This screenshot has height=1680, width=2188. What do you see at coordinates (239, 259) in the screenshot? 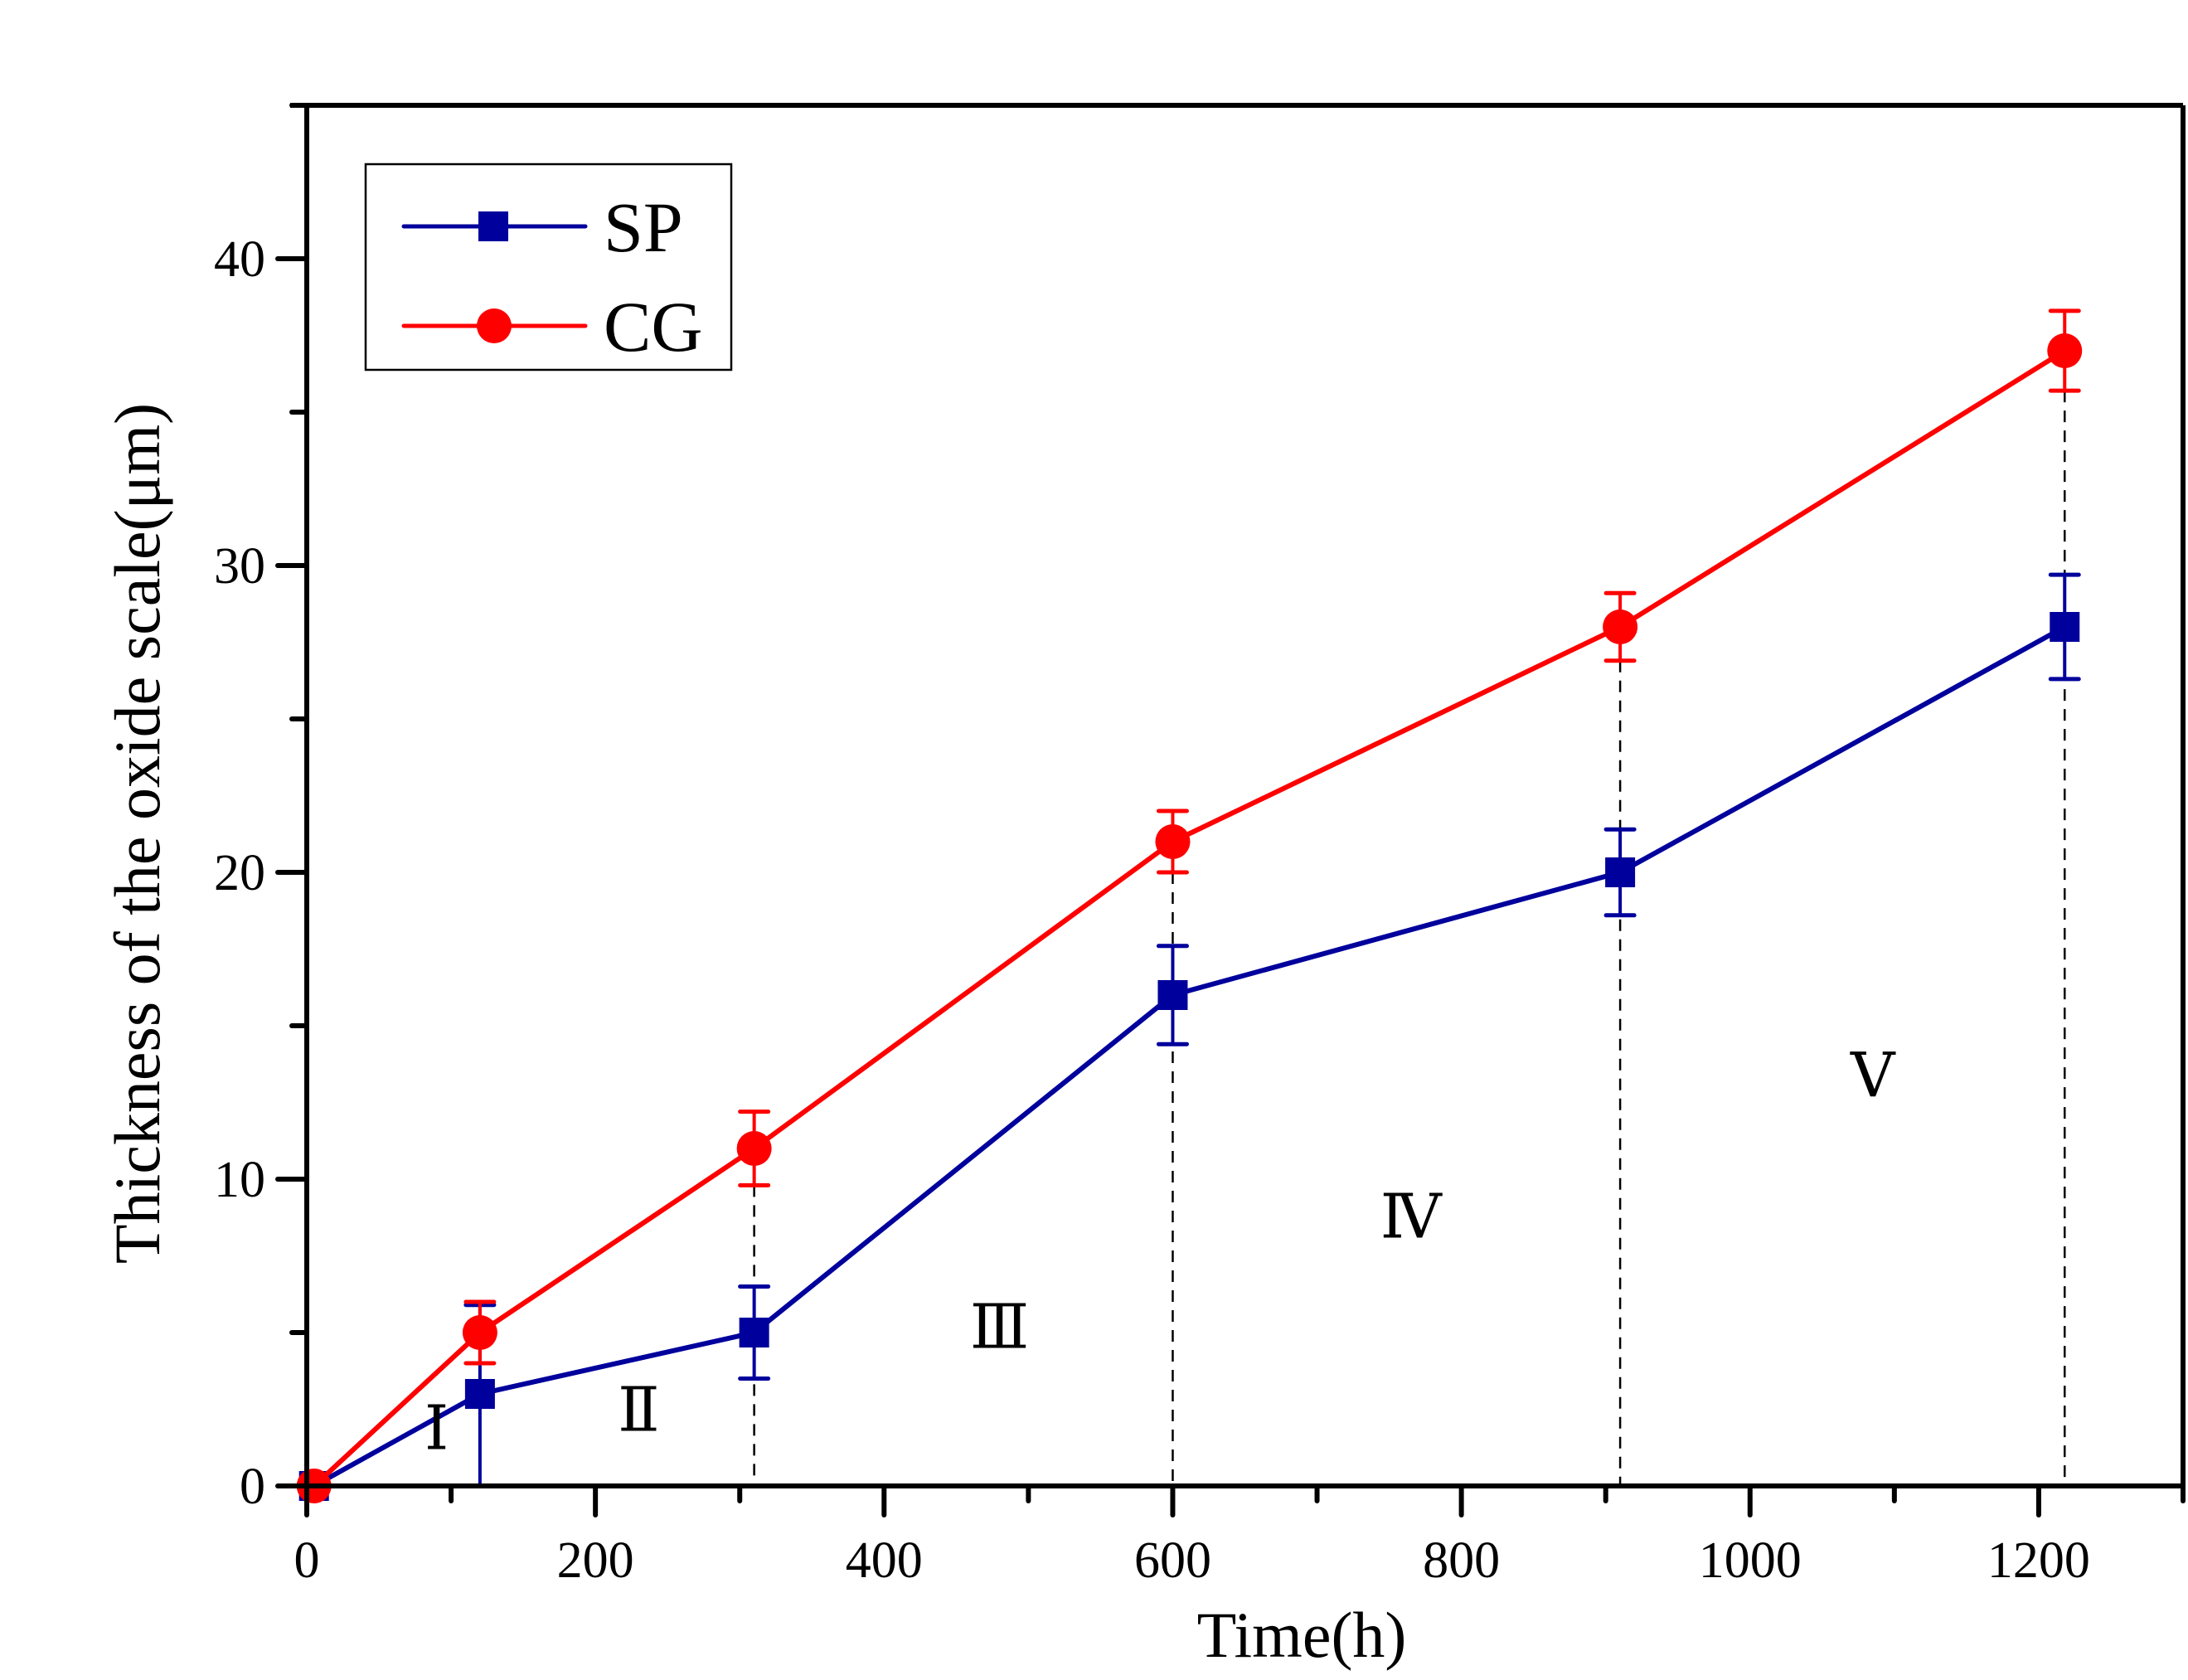
I see `y-tick-label: 40` at bounding box center [239, 259].